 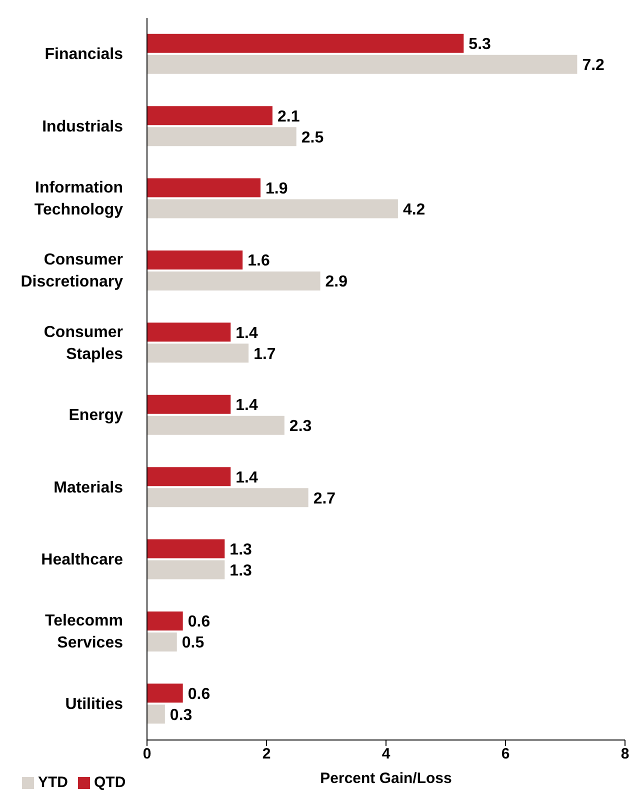 What do you see at coordinates (84, 54) in the screenshot?
I see `y-tick-label: Financials` at bounding box center [84, 54].